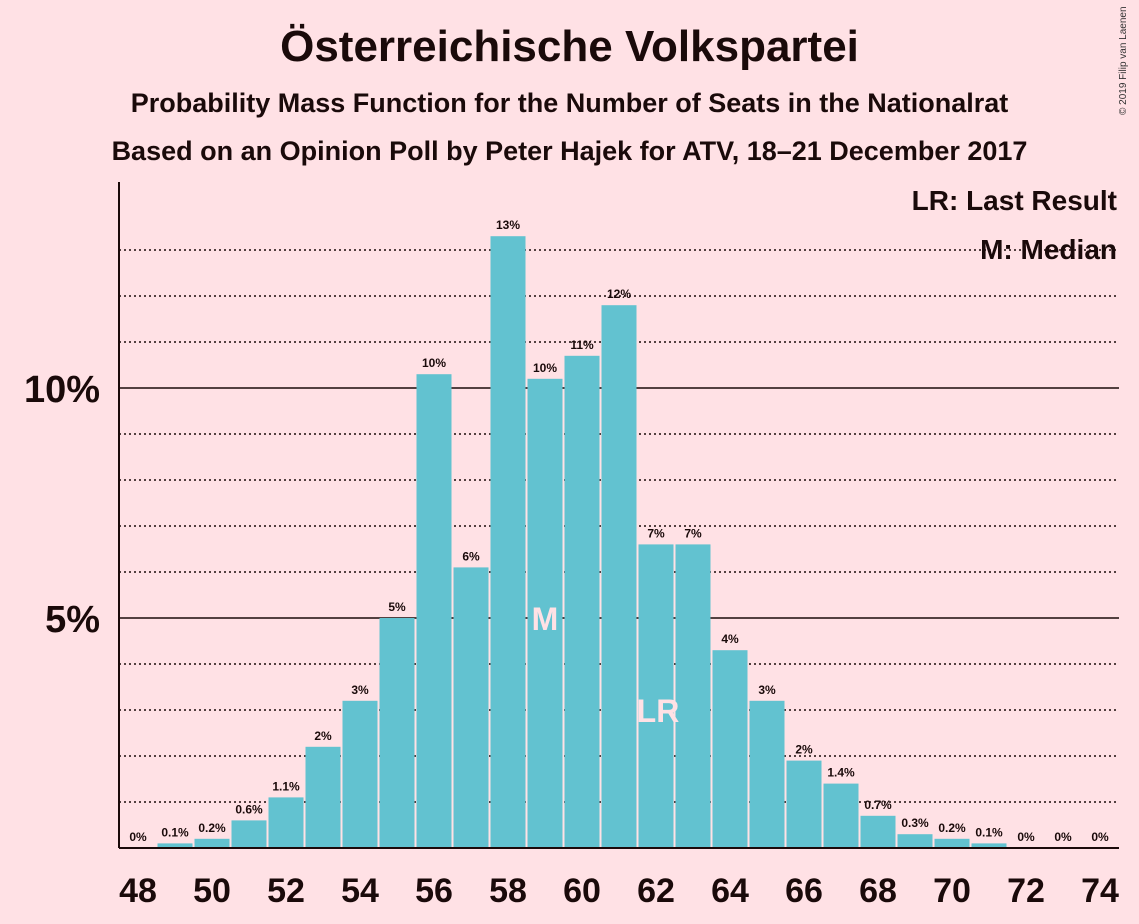 The height and width of the screenshot is (924, 1139). I want to click on legend-entry: M: Median, so click(1048, 249).